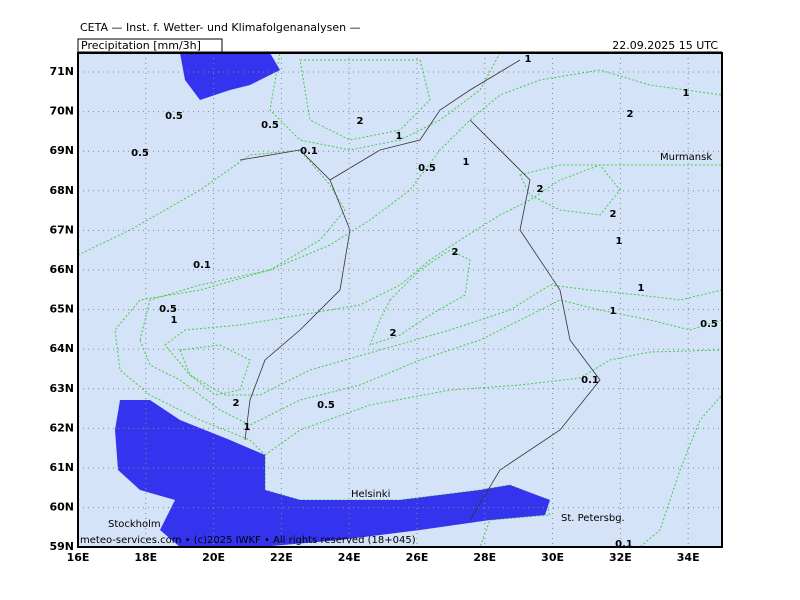 This screenshot has height=600, width=800. What do you see at coordinates (349, 557) in the screenshot?
I see `lon-label: 24E` at bounding box center [349, 557].